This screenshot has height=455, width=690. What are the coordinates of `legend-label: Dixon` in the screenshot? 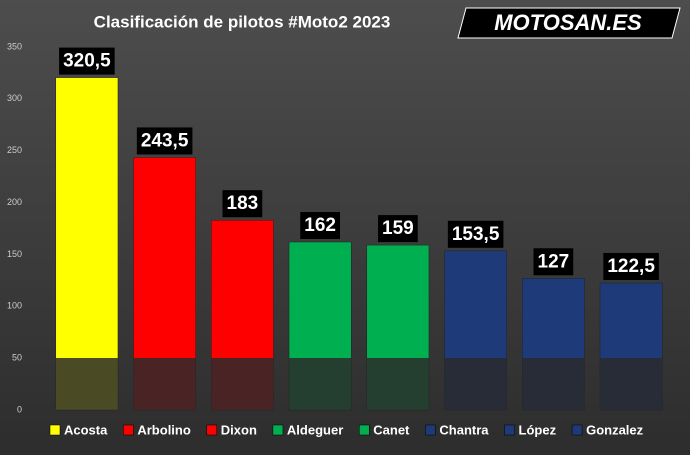 It's located at (239, 429).